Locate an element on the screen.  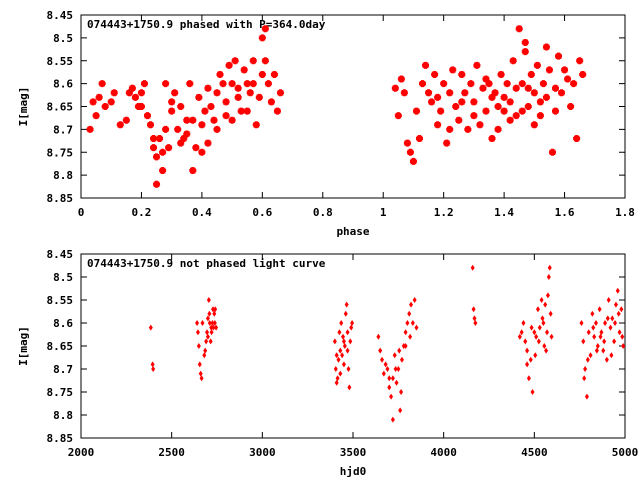
y-axis-label: I[mag] is located at coordinates (23, 346).